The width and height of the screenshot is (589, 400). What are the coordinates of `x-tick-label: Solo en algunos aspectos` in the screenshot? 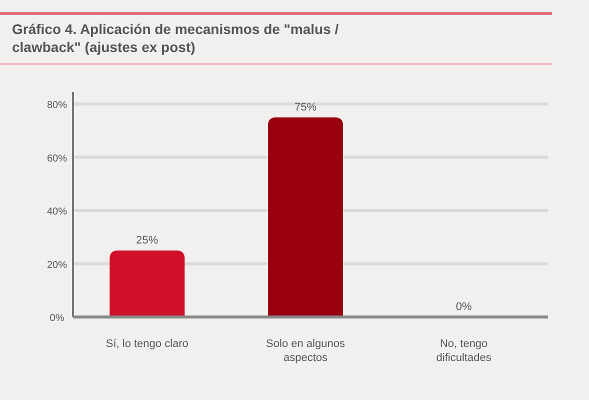 It's located at (306, 351).